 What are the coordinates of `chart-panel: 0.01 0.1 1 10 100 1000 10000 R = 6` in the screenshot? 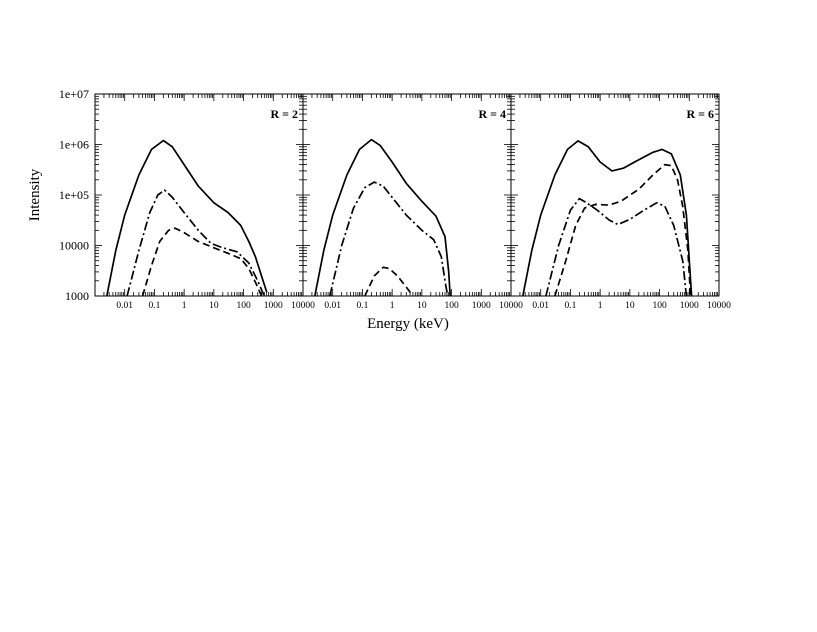 It's located at (620, 202).